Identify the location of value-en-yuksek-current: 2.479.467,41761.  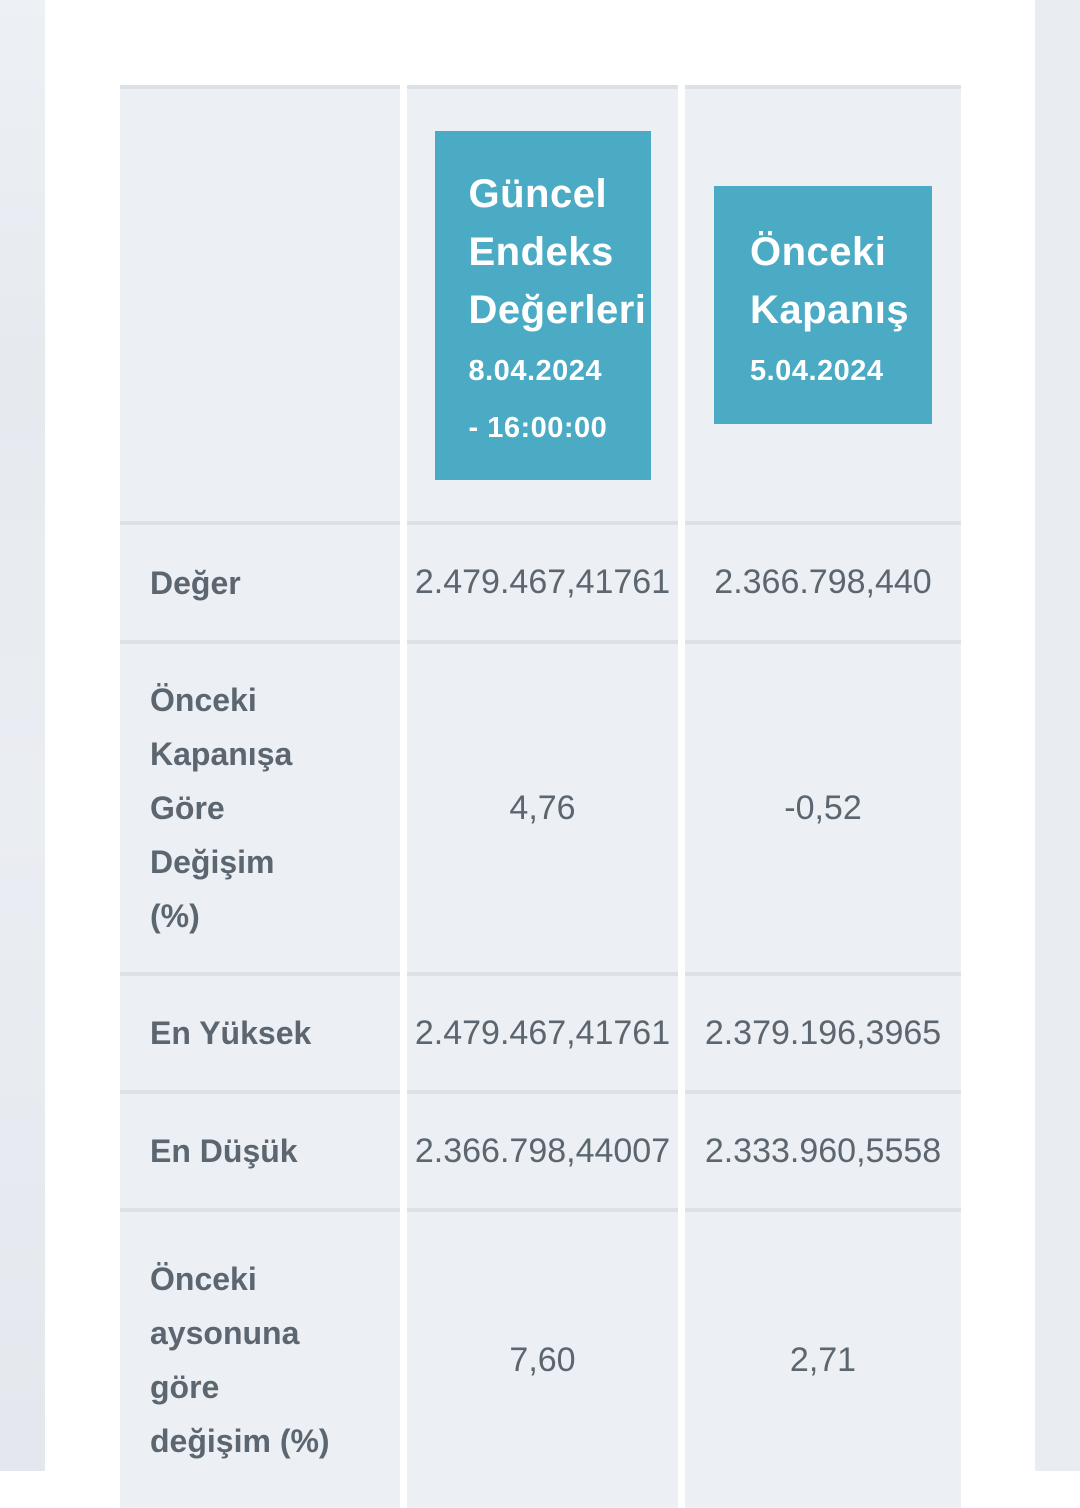
(542, 1031).